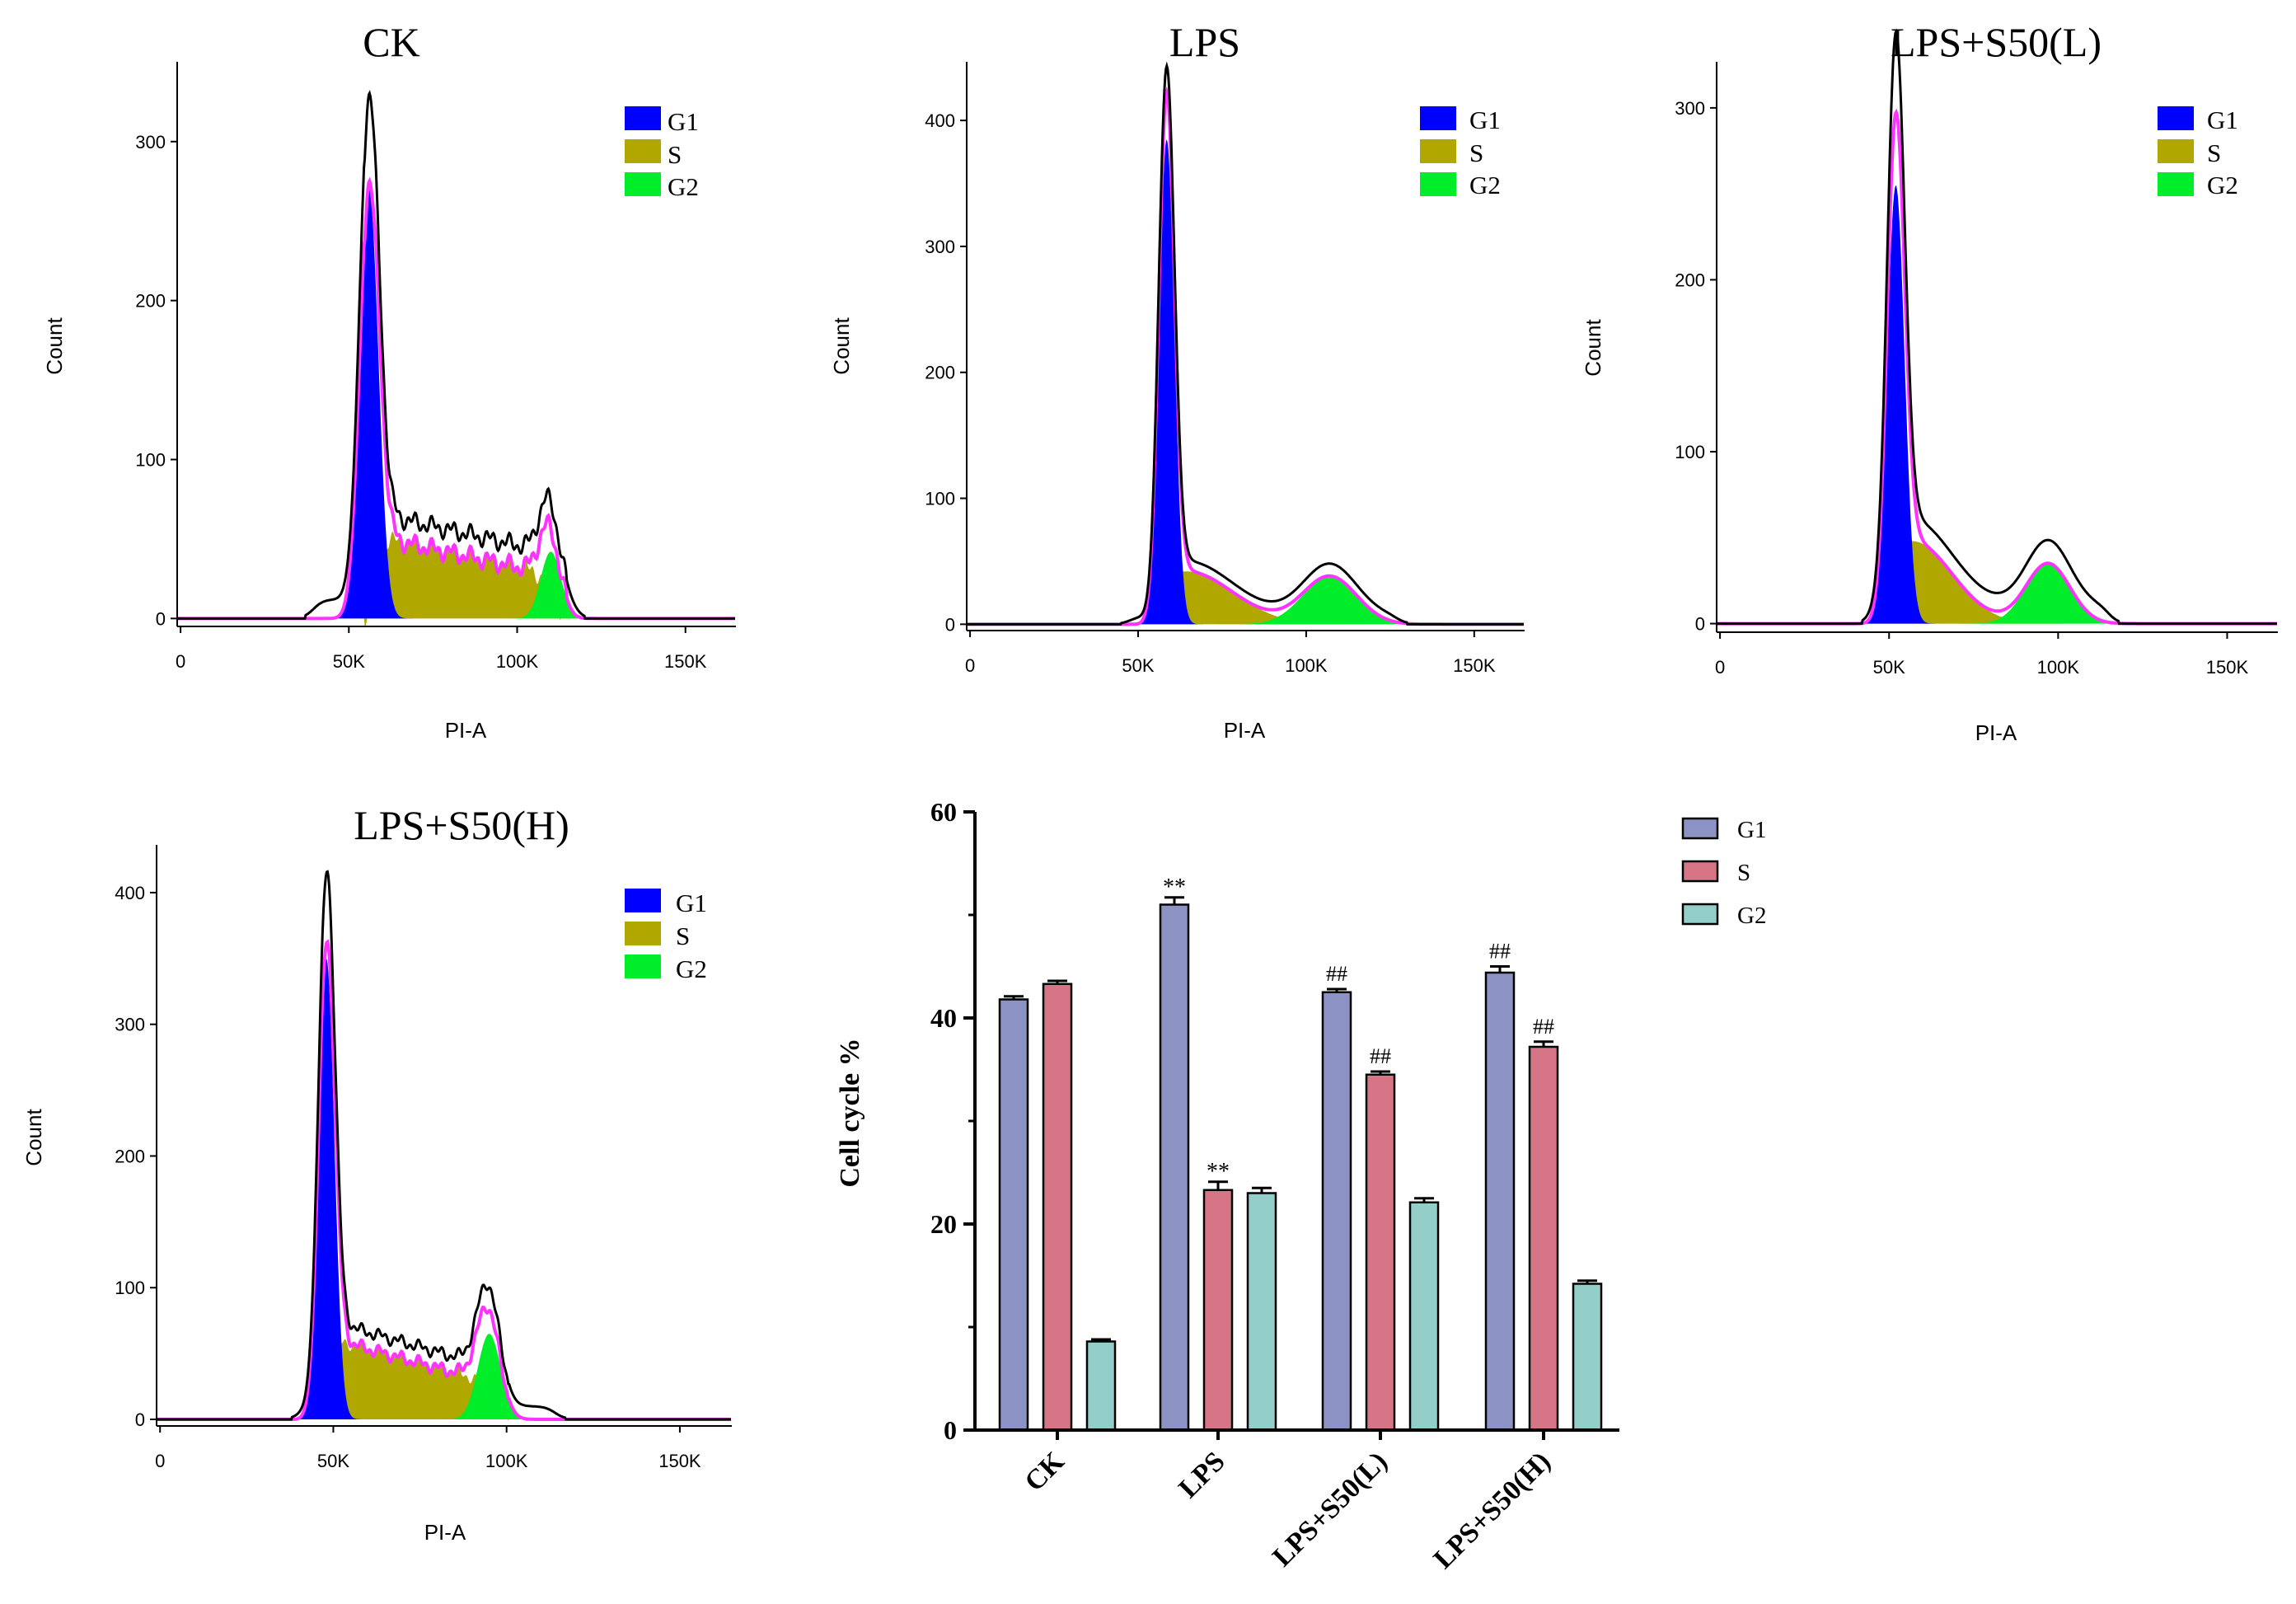  What do you see at coordinates (1996, 42) in the screenshot?
I see `histogram-title: LPS+S50(L)` at bounding box center [1996, 42].